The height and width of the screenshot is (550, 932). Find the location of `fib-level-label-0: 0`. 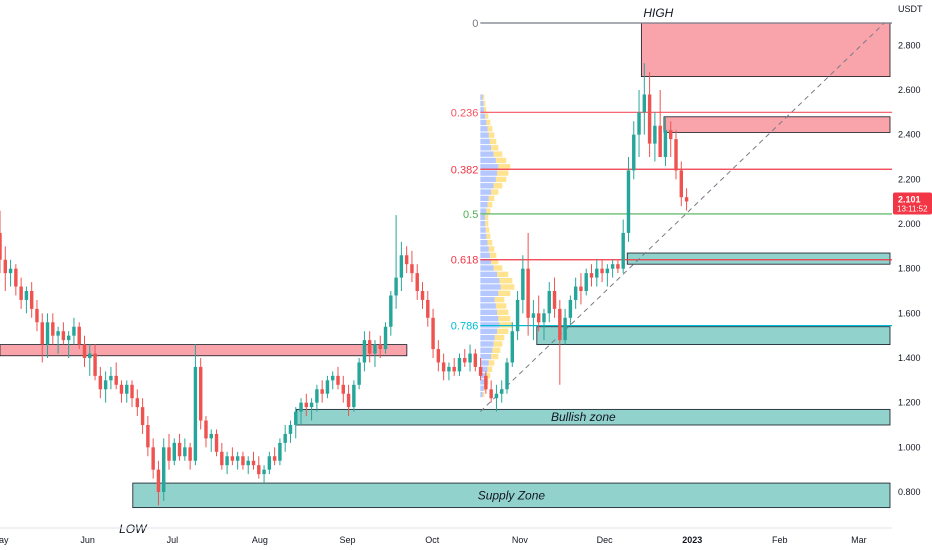

fib-level-label-0: 0 is located at coordinates (475, 24).